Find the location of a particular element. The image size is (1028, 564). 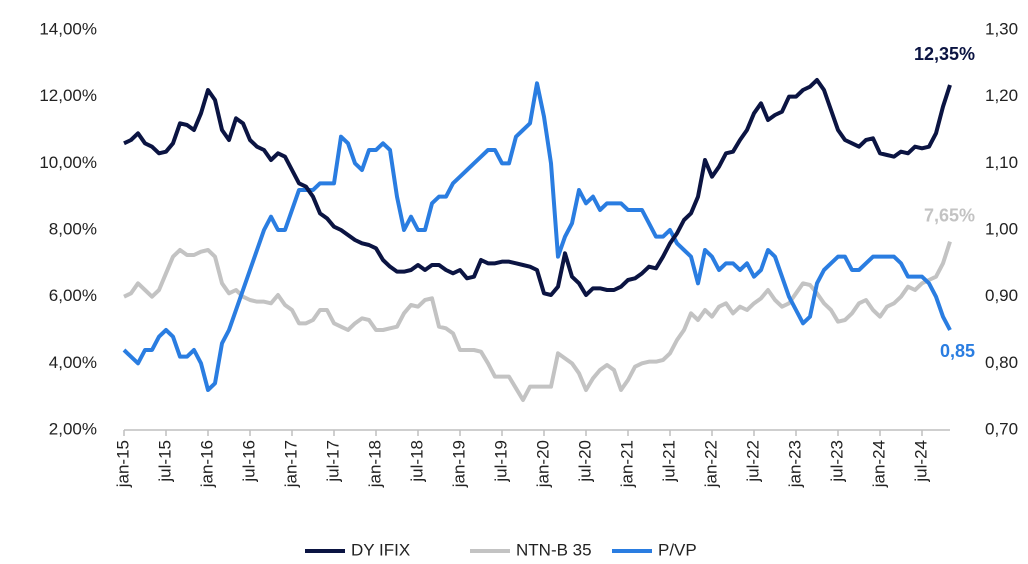

x-tick-label: jul-23 is located at coordinates (836, 461).